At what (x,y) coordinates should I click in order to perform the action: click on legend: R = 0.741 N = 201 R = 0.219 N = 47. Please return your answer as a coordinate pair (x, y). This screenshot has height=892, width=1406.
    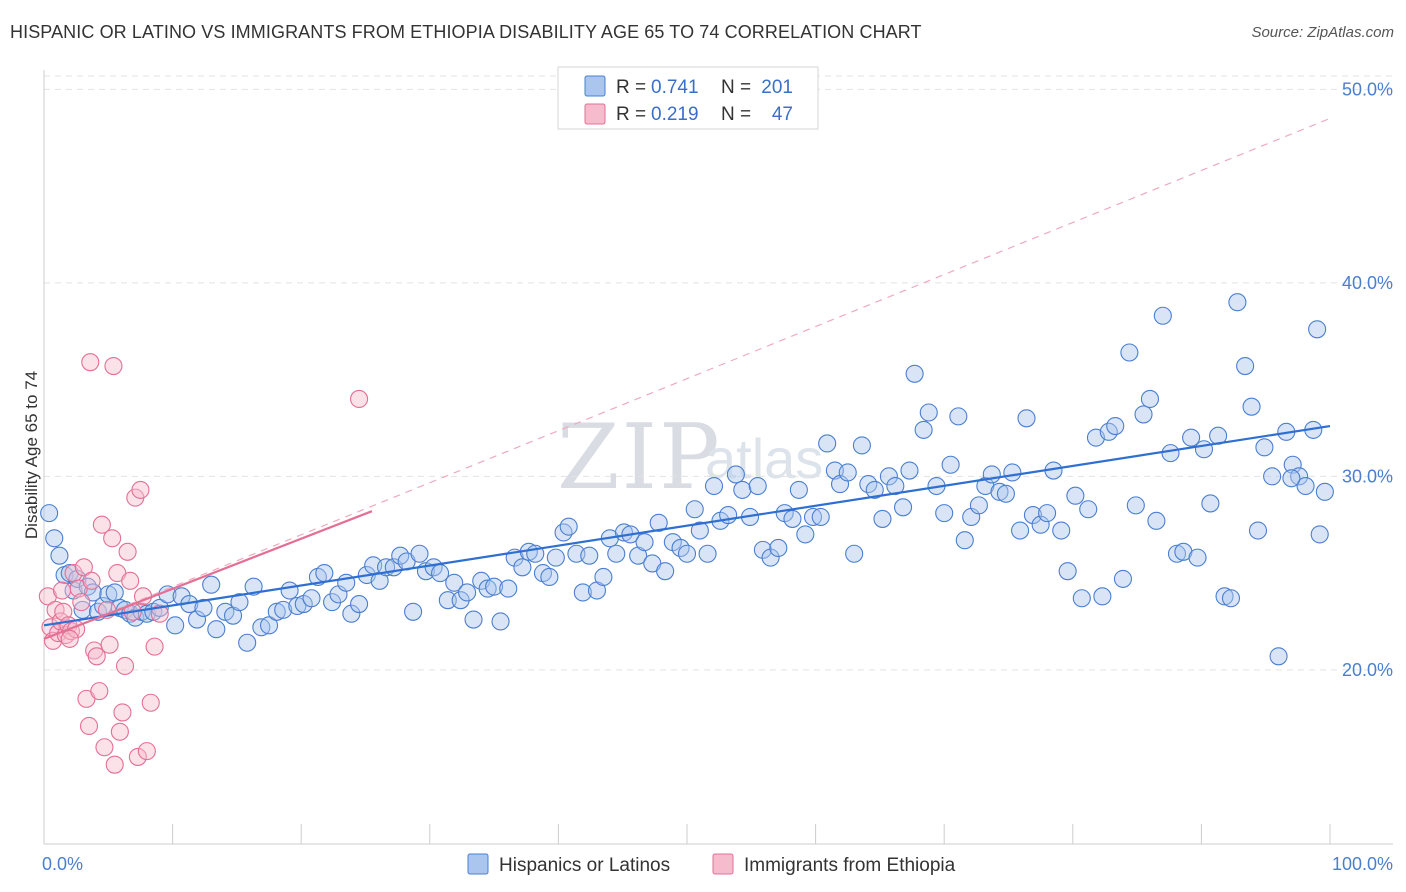
    Looking at the image, I should click on (688, 98).